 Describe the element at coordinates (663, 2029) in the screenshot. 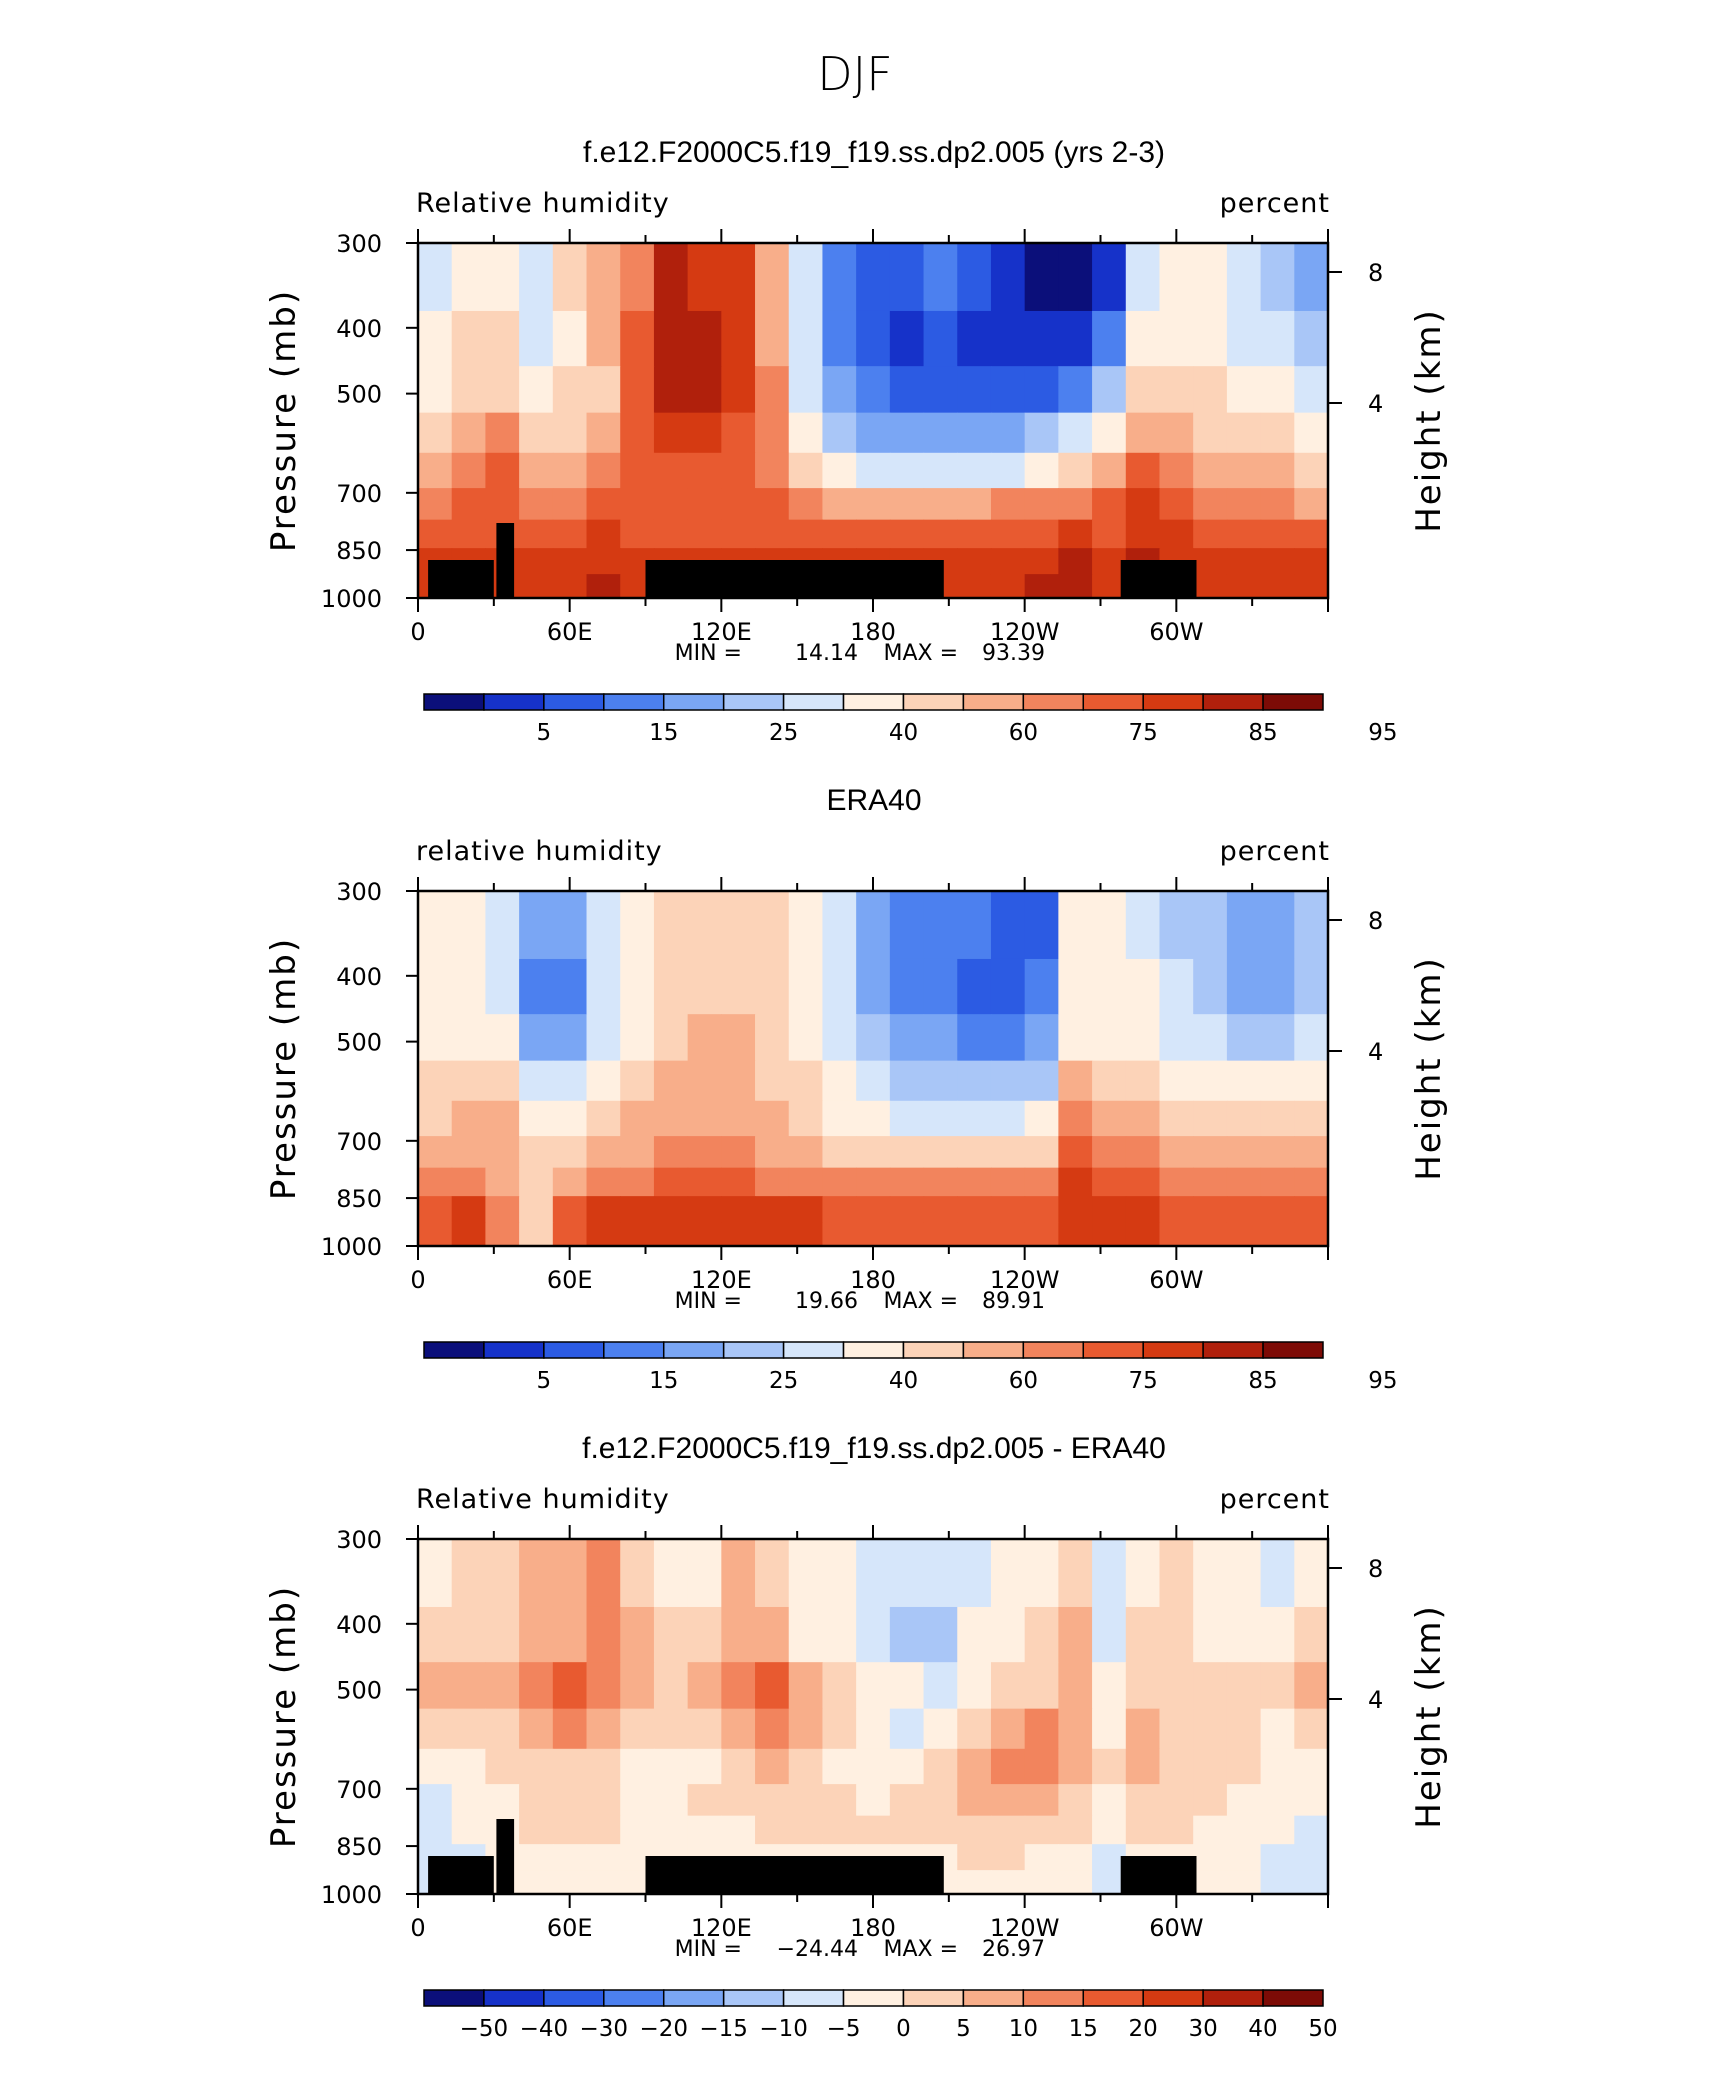

I see `colorbar-label: −20` at that location.